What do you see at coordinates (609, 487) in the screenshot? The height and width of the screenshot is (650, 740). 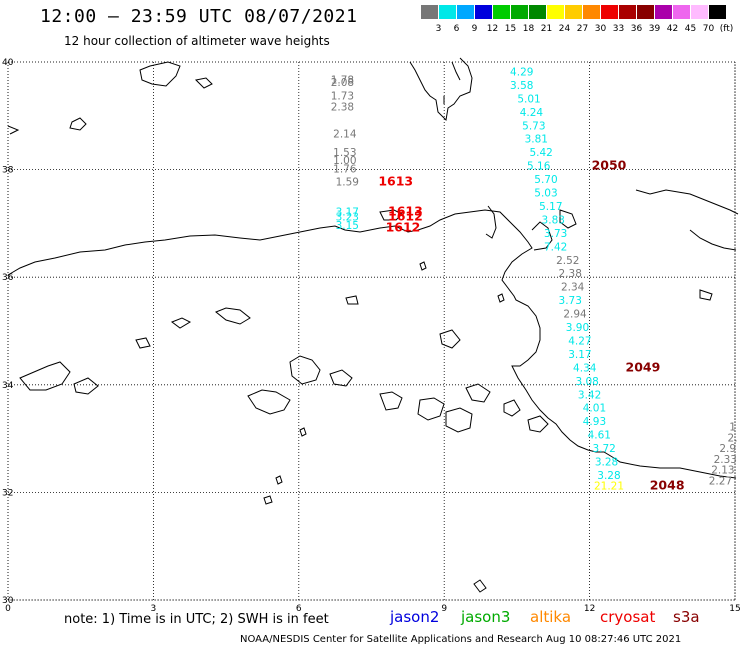 I see `wave-height-value: 21.21` at bounding box center [609, 487].